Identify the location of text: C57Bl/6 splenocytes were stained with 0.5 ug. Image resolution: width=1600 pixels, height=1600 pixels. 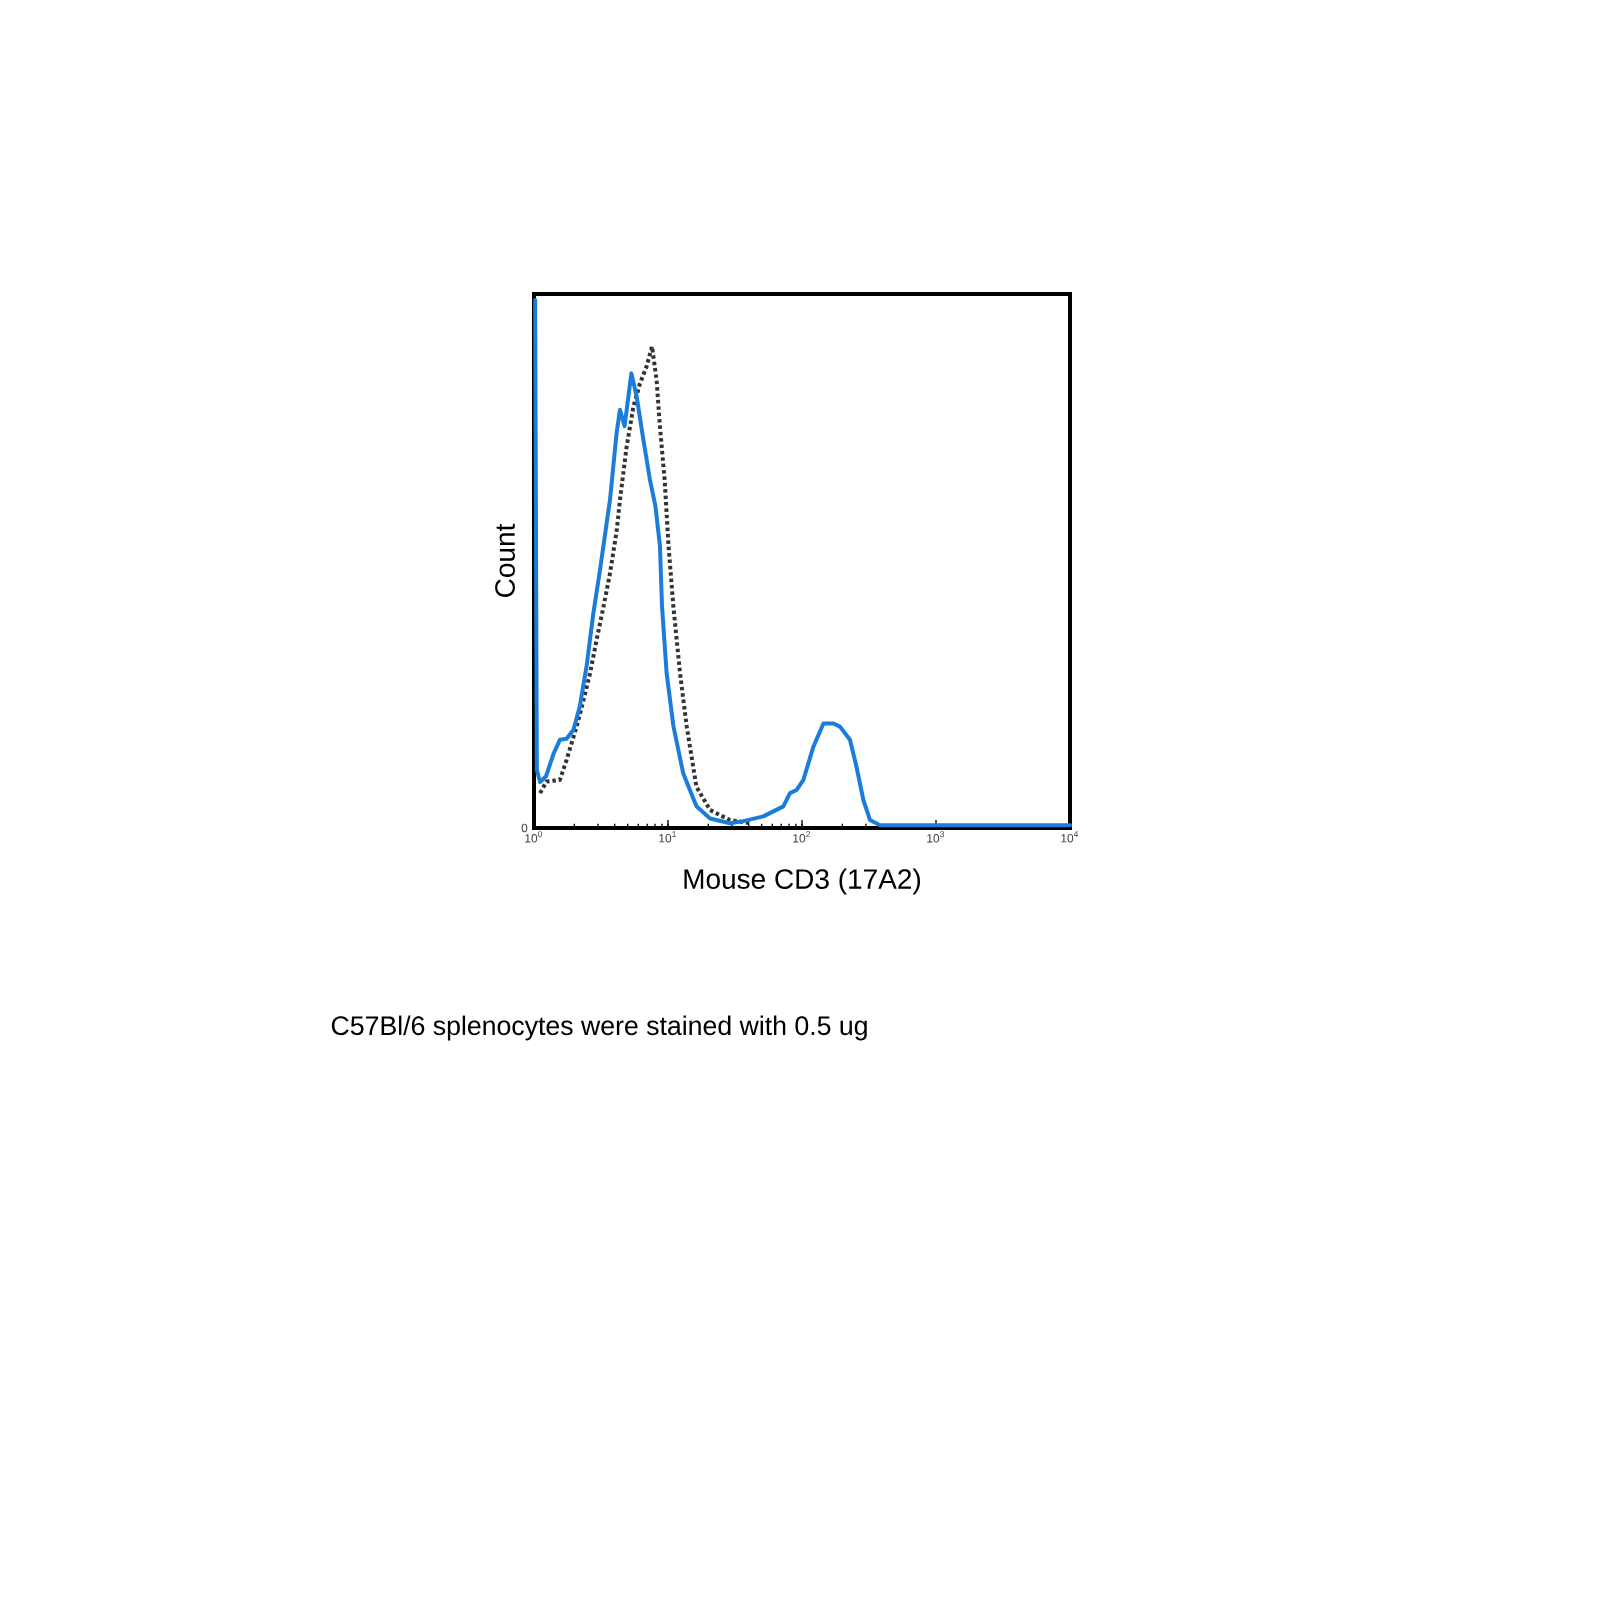
(599, 1028).